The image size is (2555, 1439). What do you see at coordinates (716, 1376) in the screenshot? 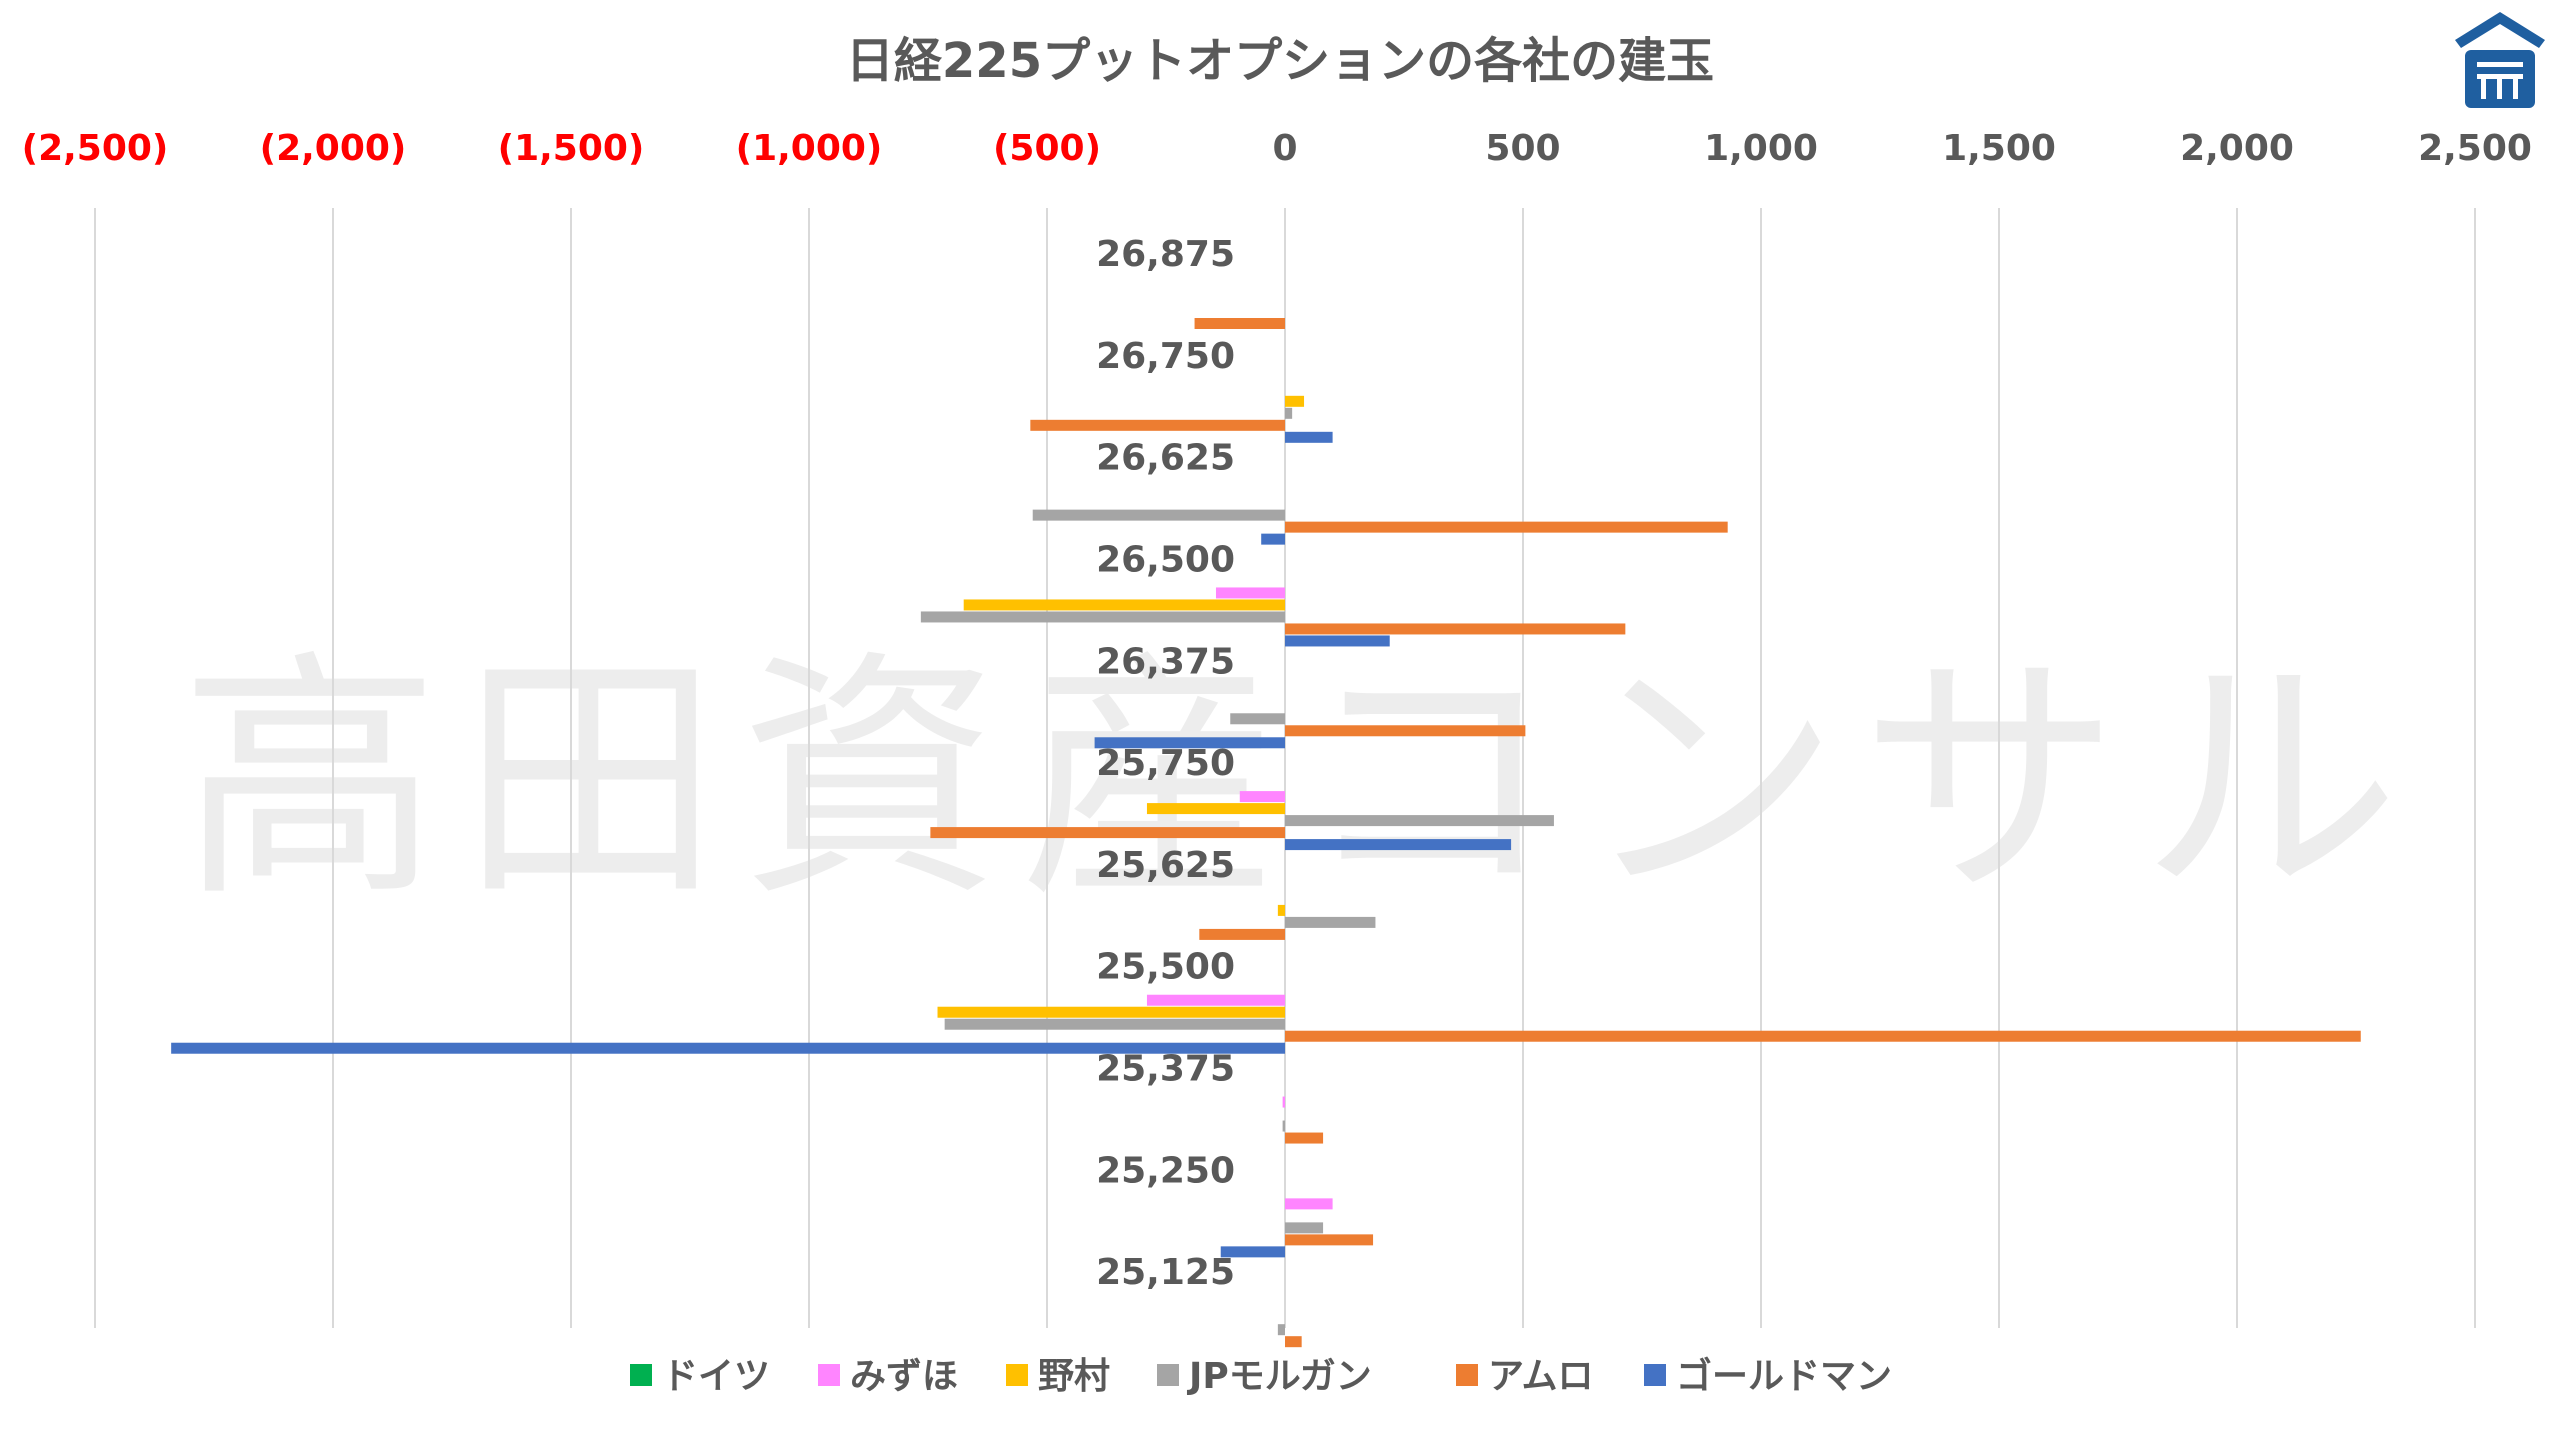
I see `legend-label: ドイツ` at bounding box center [716, 1376].